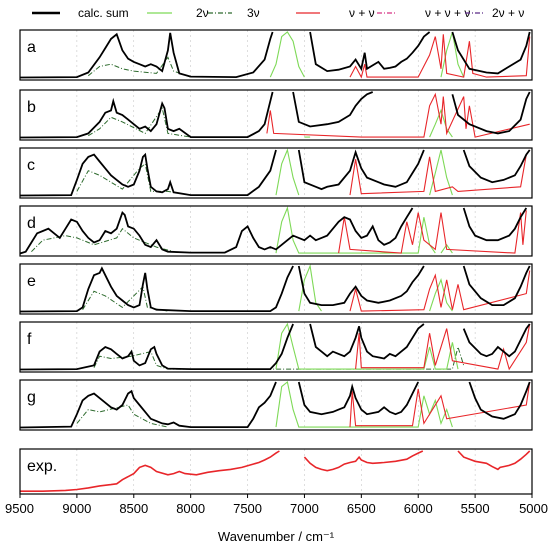 The width and height of the screenshot is (550, 549). I want to click on x-tick-label: 7000, so click(304, 508).